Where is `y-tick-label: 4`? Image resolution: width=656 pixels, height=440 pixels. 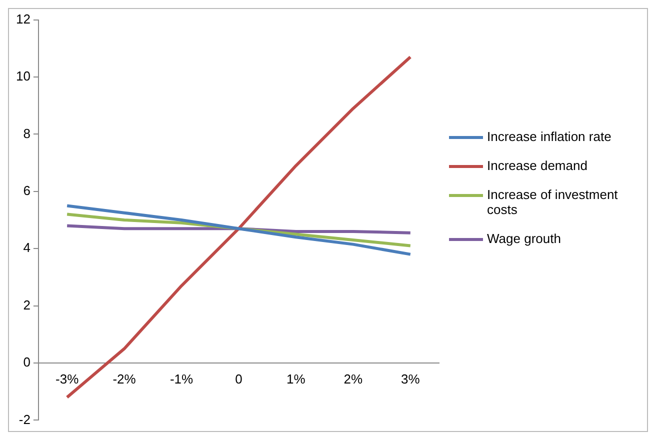
y-tick-label: 4 is located at coordinates (26, 248).